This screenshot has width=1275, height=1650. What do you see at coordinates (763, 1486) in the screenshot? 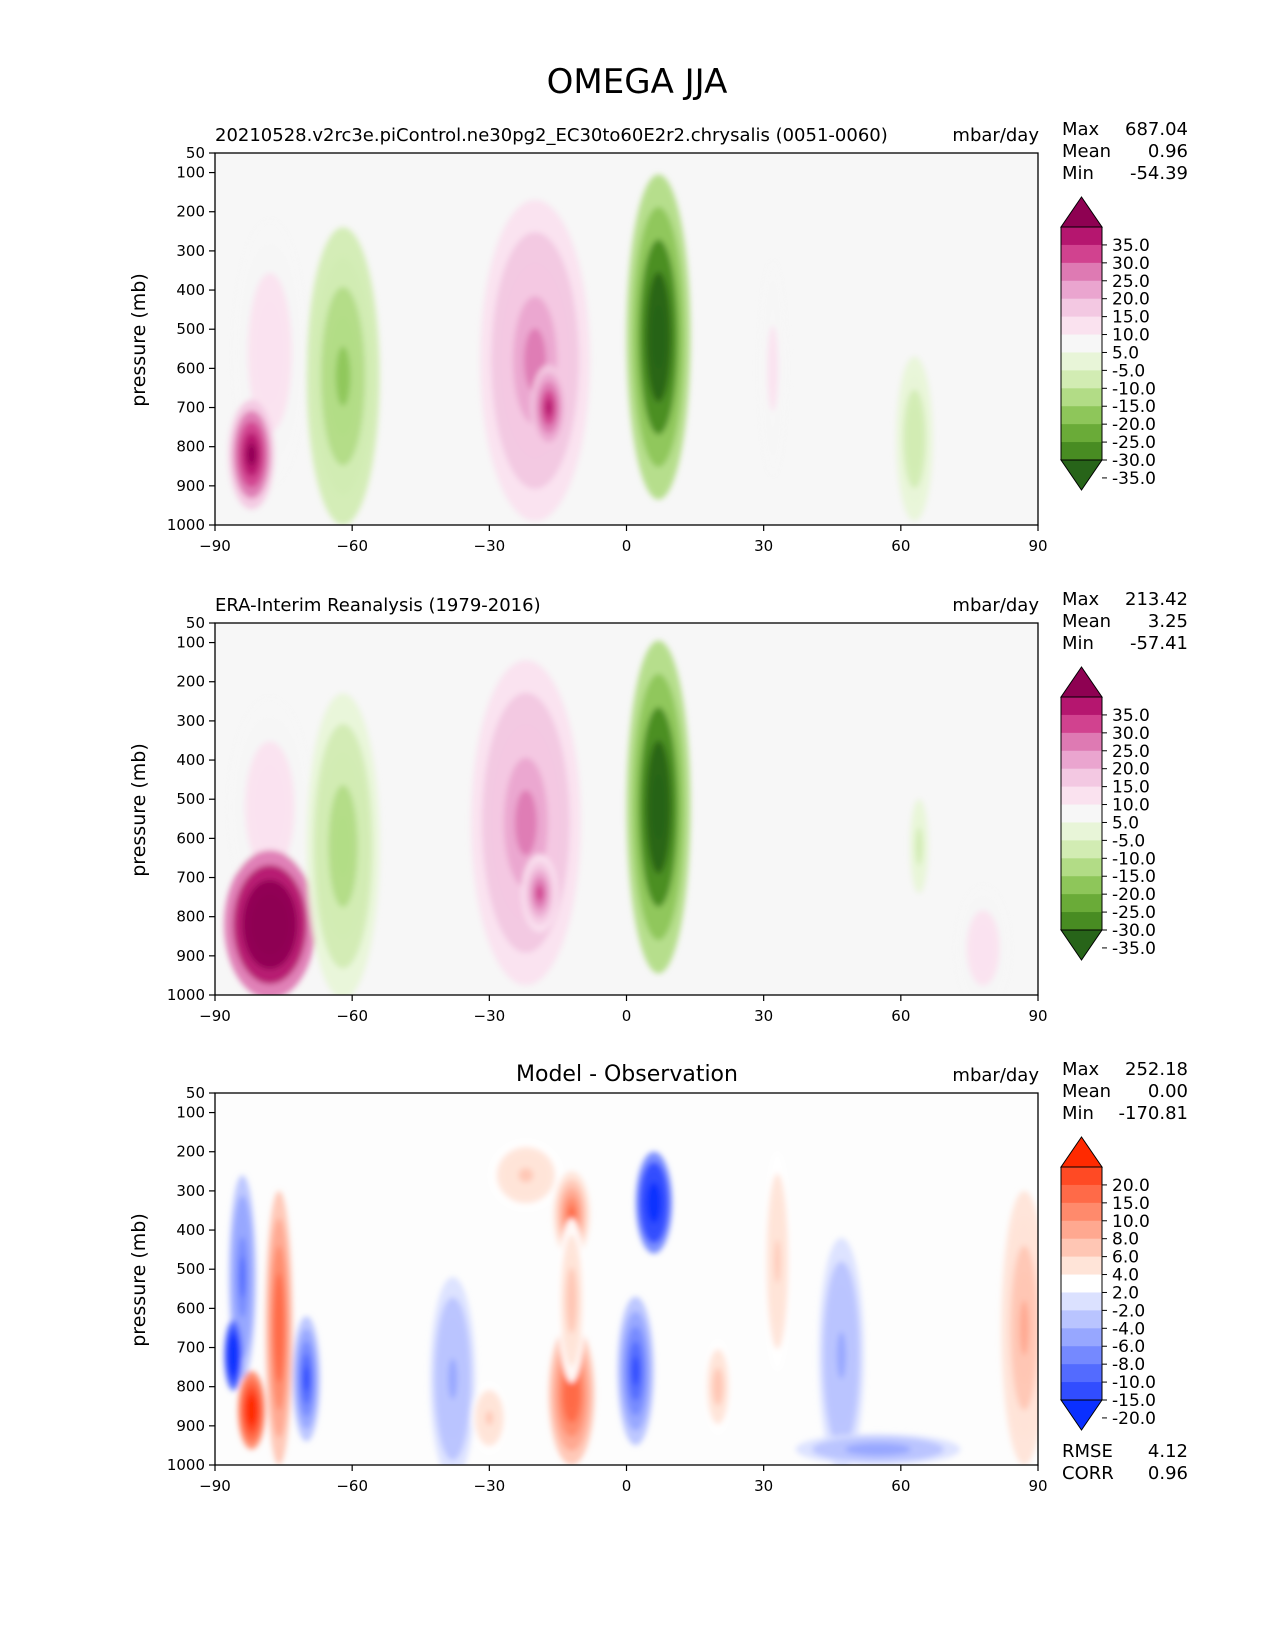
I see `x-tick-label: 30` at bounding box center [763, 1486].